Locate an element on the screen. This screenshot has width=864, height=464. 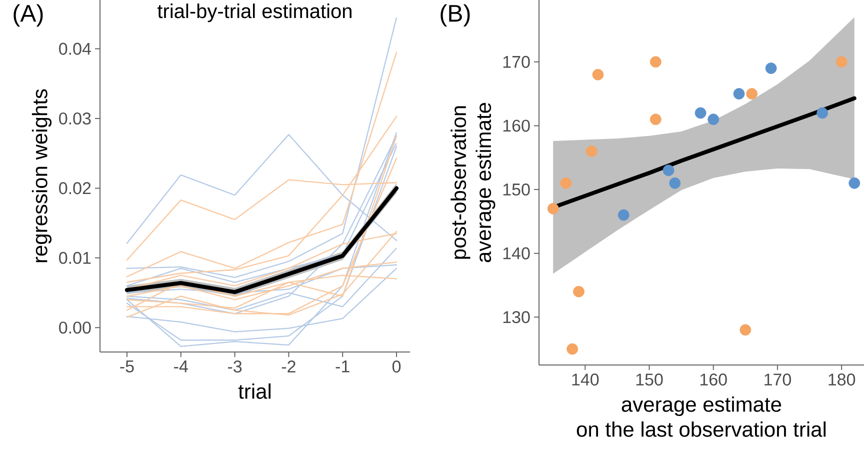
y-tick-label: 0.01 is located at coordinates (75, 258).